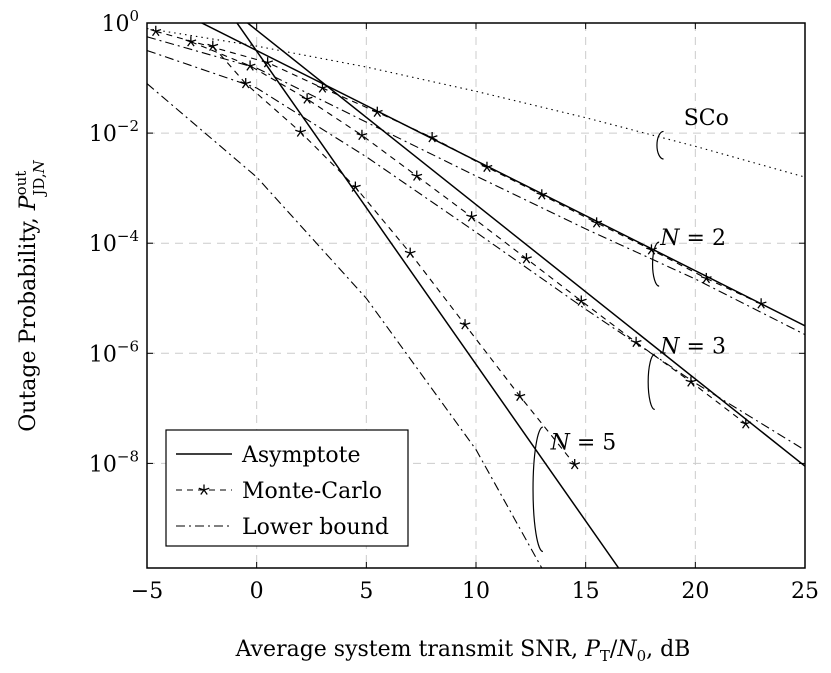  Describe the element at coordinates (114, 132) in the screenshot. I see `y-tick-label: 10⁻²` at that location.